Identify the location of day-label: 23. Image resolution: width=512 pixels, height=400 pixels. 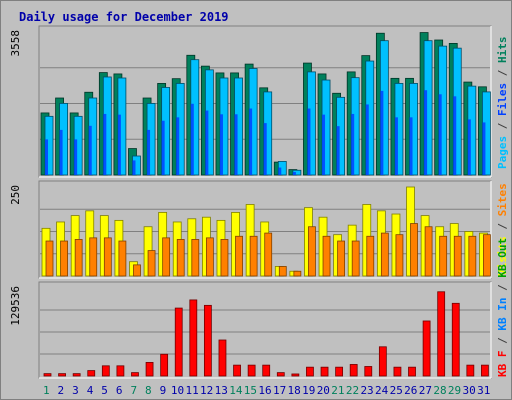
(366, 390).